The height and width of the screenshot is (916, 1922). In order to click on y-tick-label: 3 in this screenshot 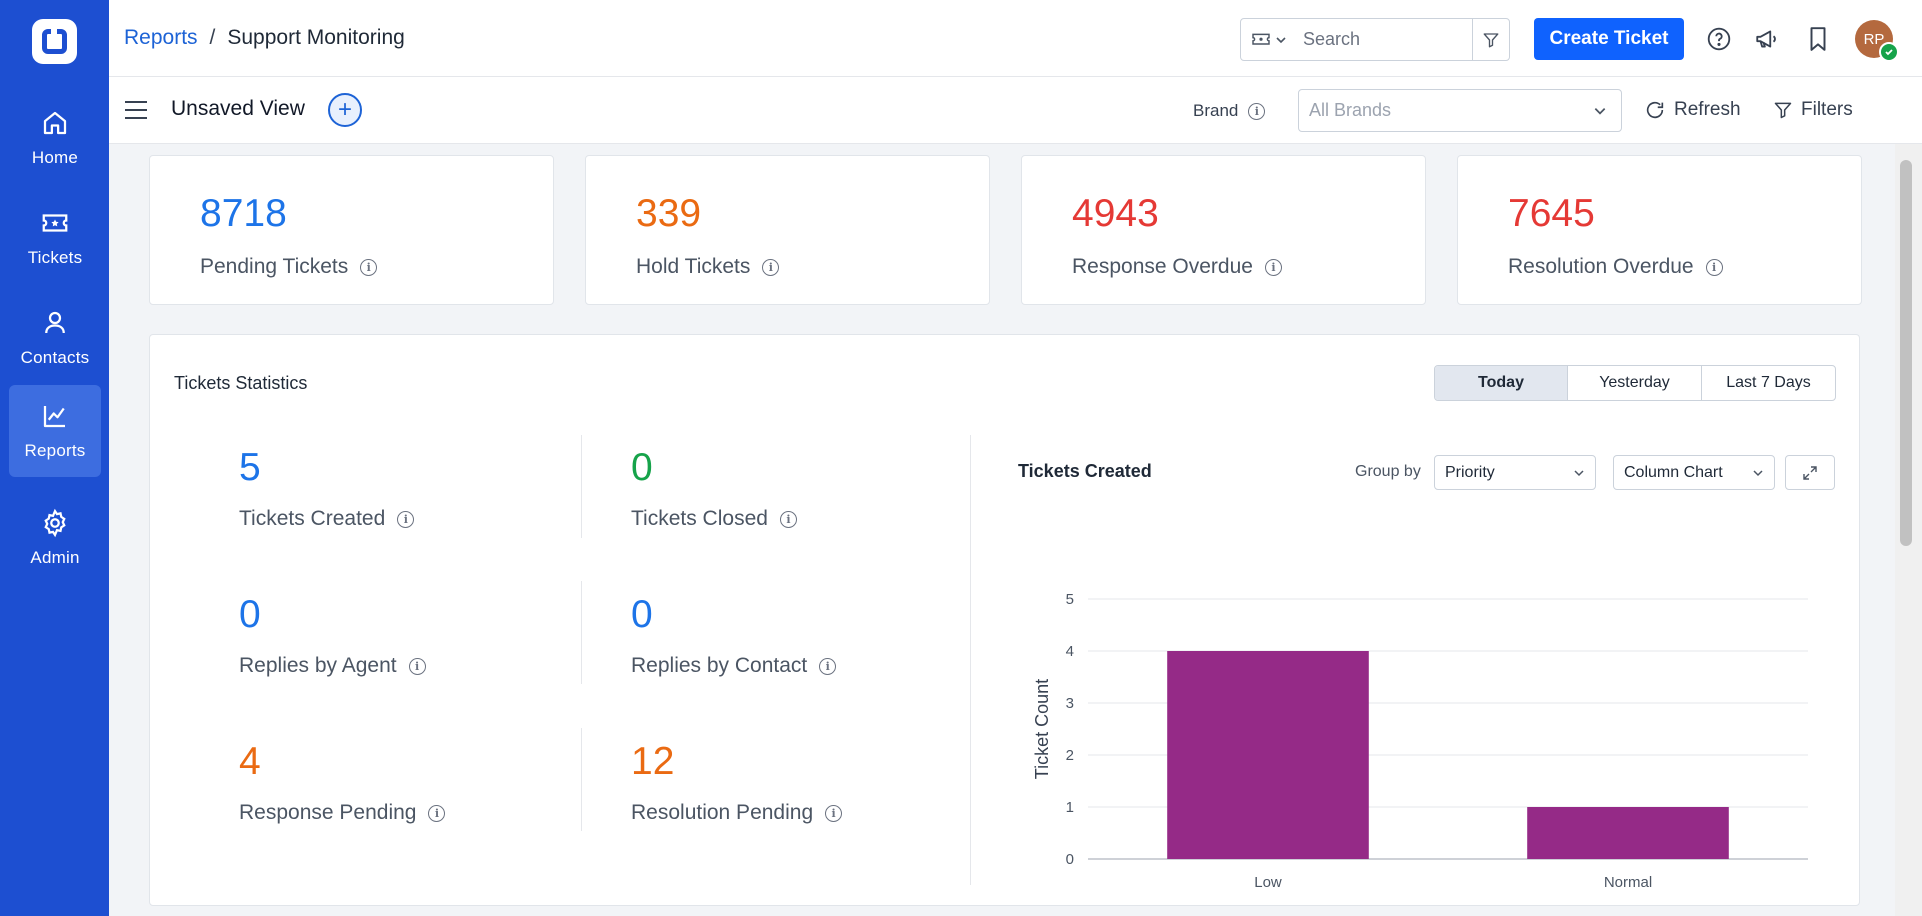, I will do `click(1070, 703)`.